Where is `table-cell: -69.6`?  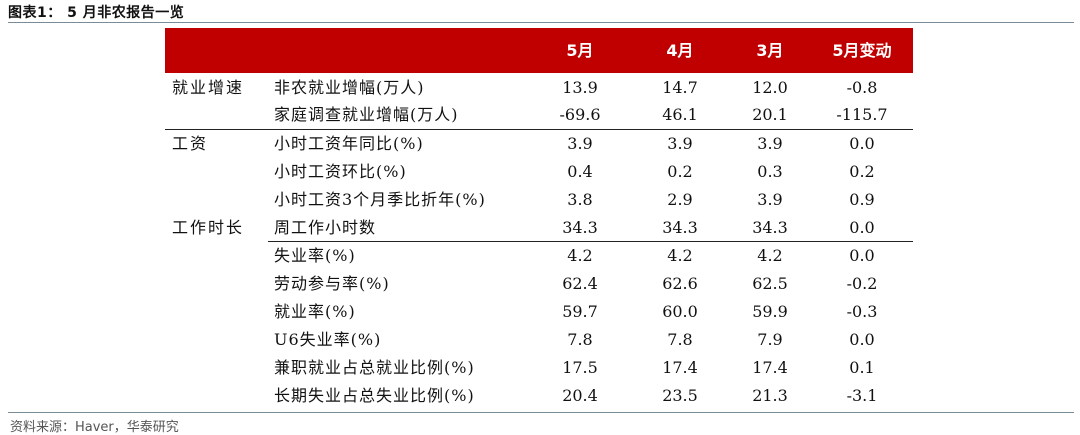 table-cell: -69.6 is located at coordinates (580, 114).